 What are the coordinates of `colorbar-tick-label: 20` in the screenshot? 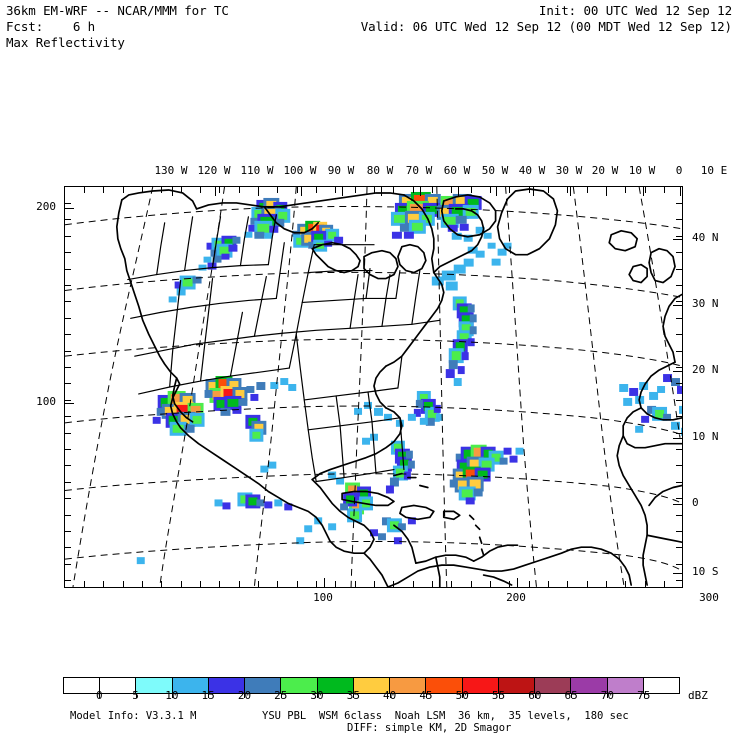 It's located at (244, 695).